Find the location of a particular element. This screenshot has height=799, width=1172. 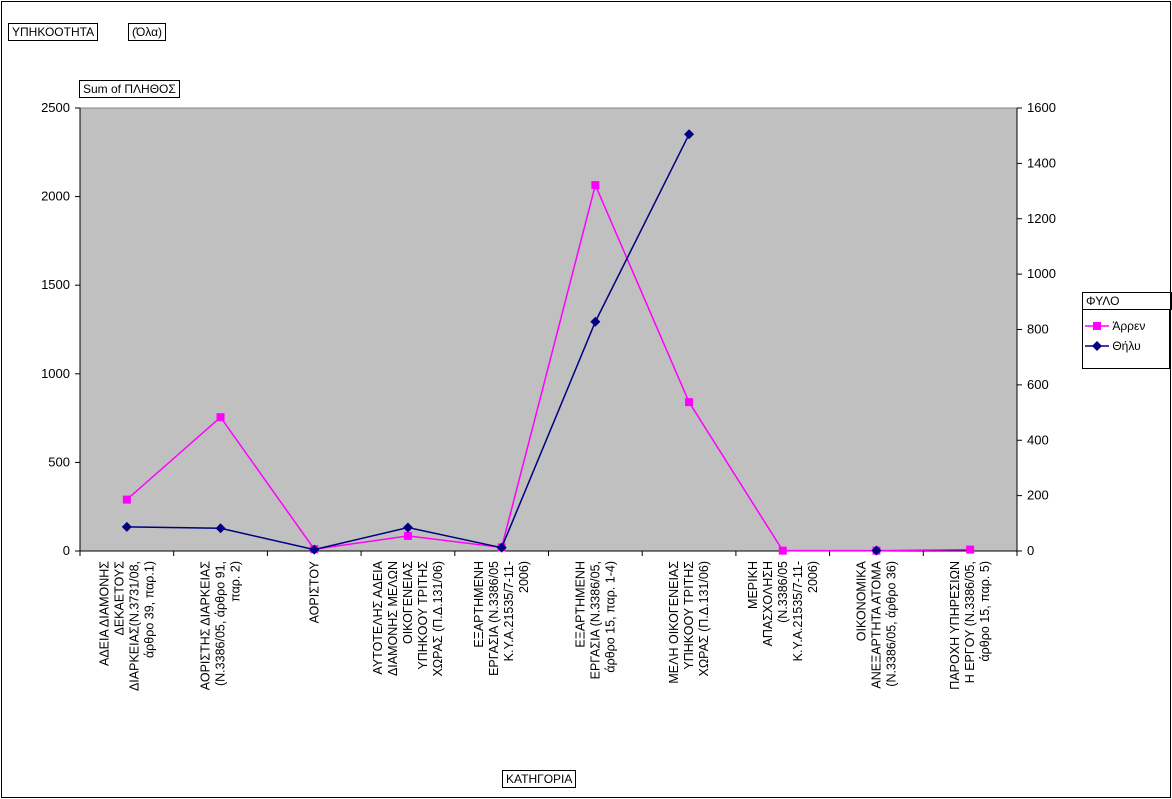

filter-field-label: ΥΠΗΚΟΟΤΗΤΑ is located at coordinates (53, 32).